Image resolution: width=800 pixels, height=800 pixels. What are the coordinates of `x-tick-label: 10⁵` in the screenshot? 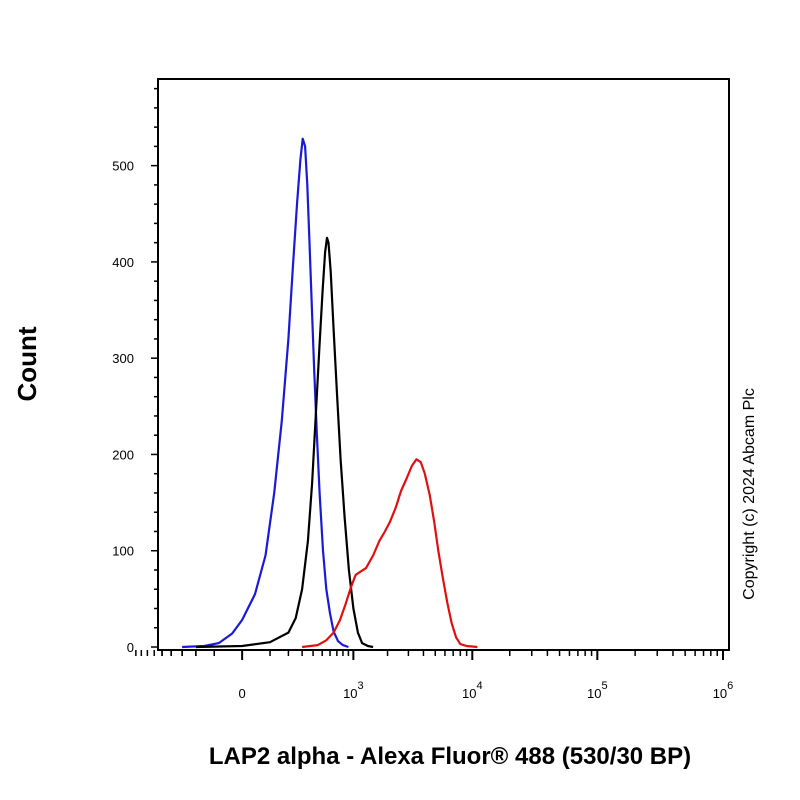 It's located at (597, 690).